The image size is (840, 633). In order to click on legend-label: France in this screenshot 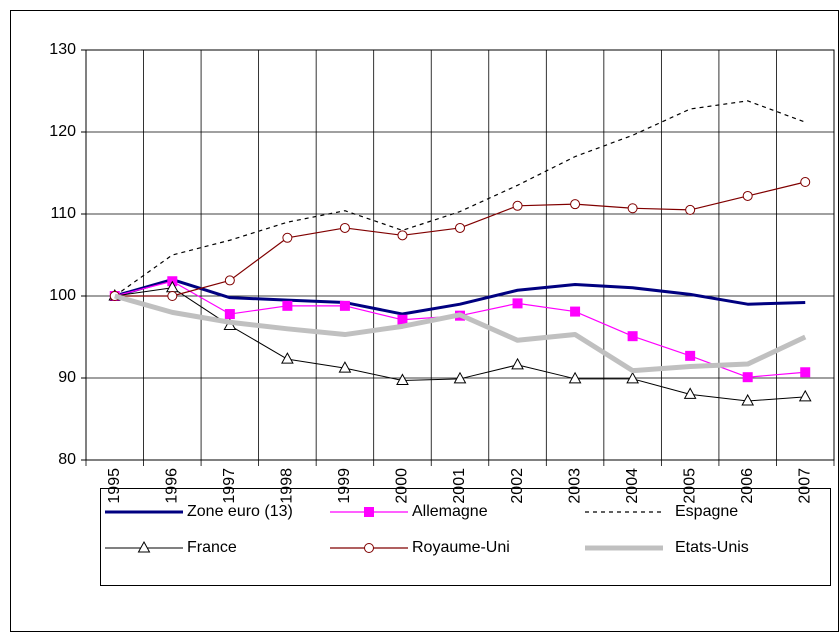, I will do `click(212, 547)`.